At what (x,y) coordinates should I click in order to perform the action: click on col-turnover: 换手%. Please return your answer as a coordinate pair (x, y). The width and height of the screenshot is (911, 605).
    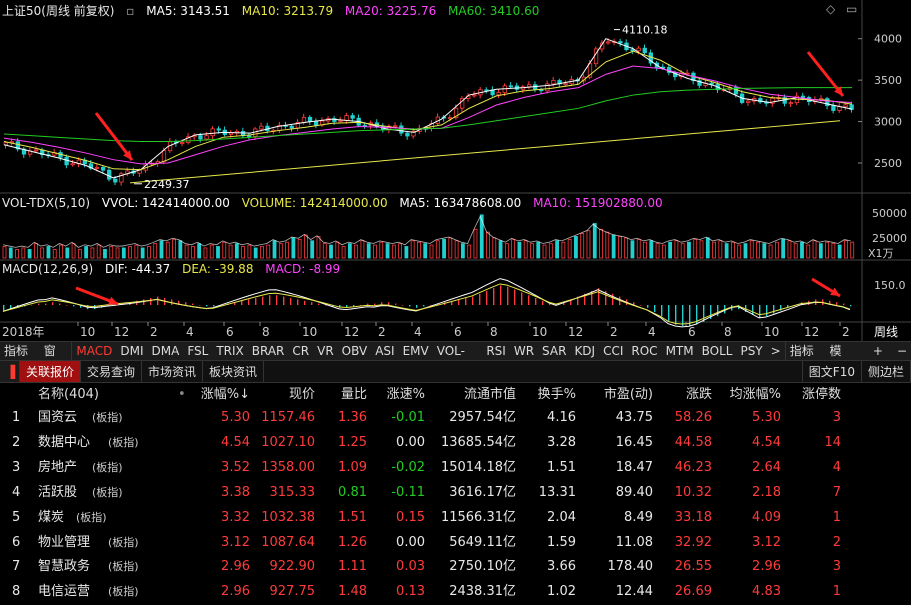
    Looking at the image, I should click on (556, 394).